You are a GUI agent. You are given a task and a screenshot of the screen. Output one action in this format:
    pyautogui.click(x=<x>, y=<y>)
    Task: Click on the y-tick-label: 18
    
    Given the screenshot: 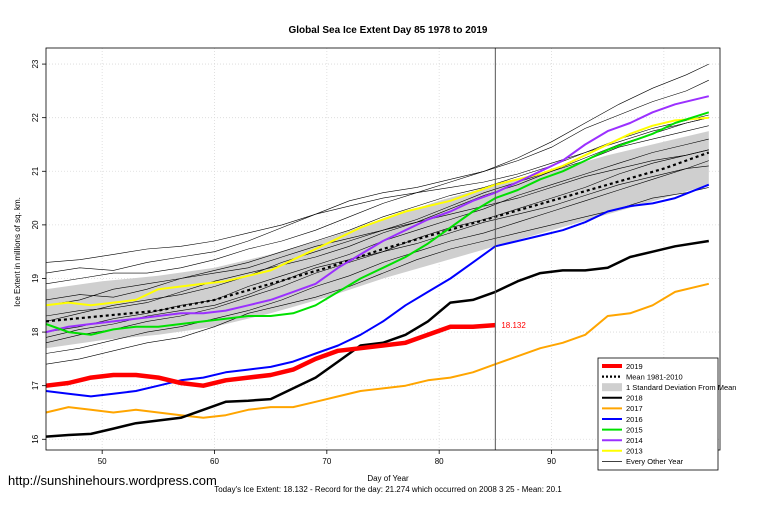 What is the action you would take?
    pyautogui.click(x=35, y=331)
    